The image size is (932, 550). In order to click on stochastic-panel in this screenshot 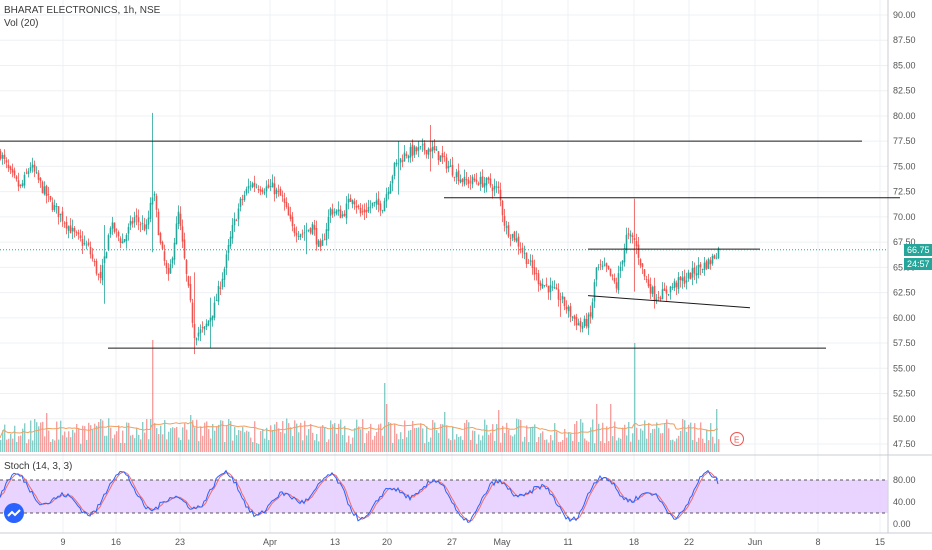, I will do `click(444, 496)`.